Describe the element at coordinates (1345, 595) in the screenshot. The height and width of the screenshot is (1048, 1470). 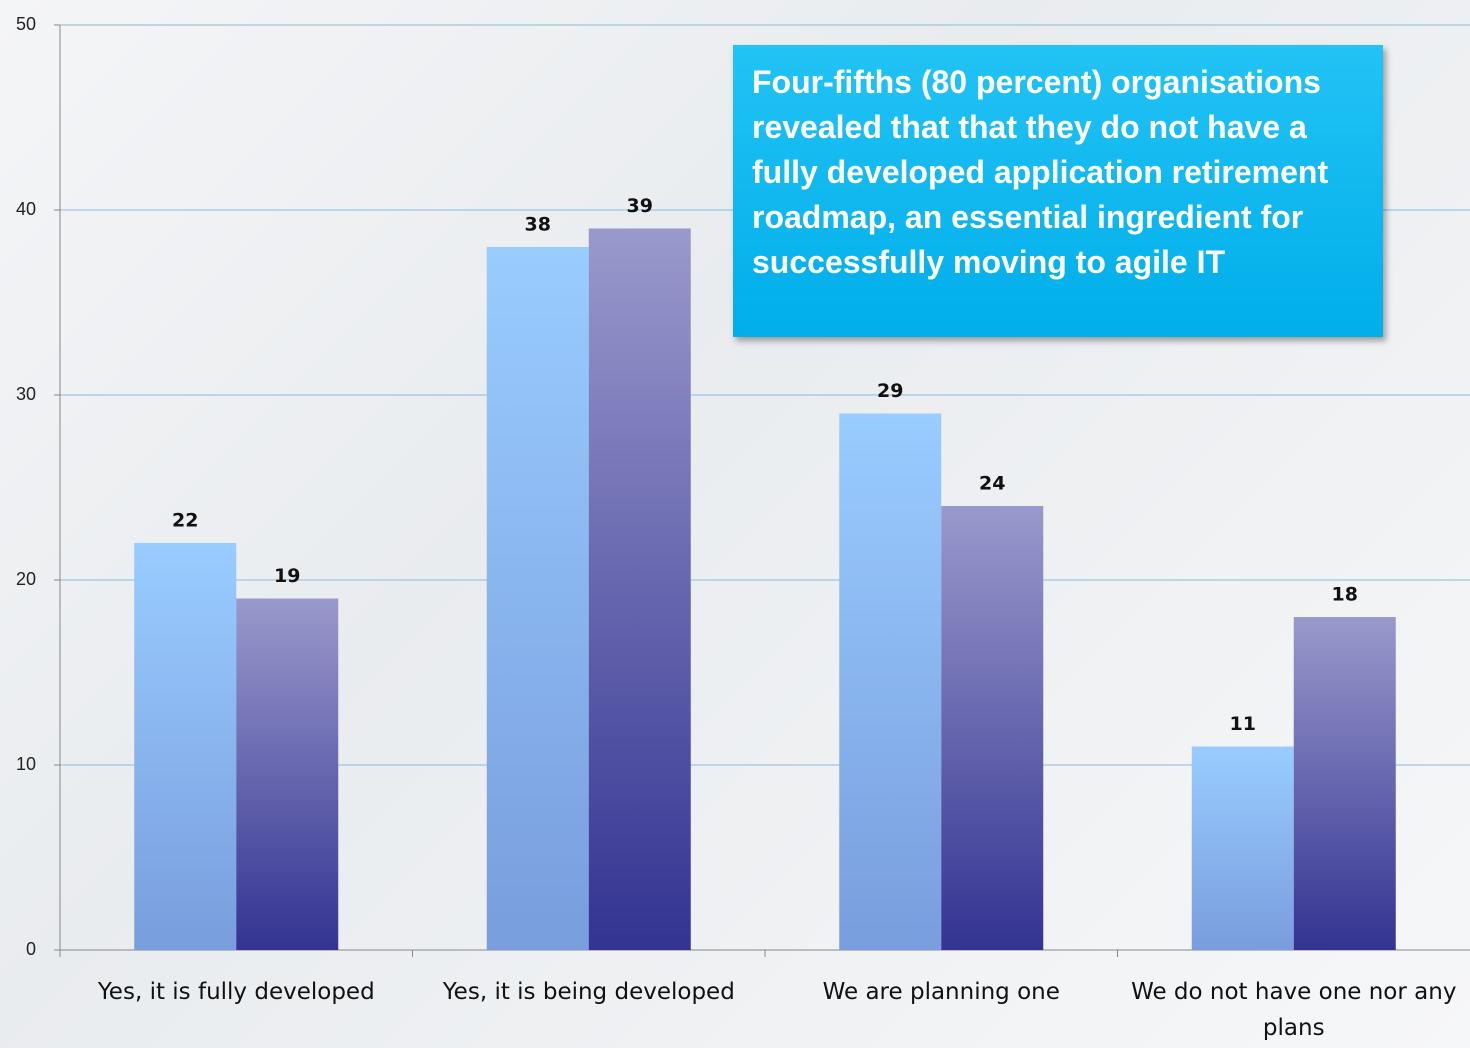
I see `value-label: 18` at that location.